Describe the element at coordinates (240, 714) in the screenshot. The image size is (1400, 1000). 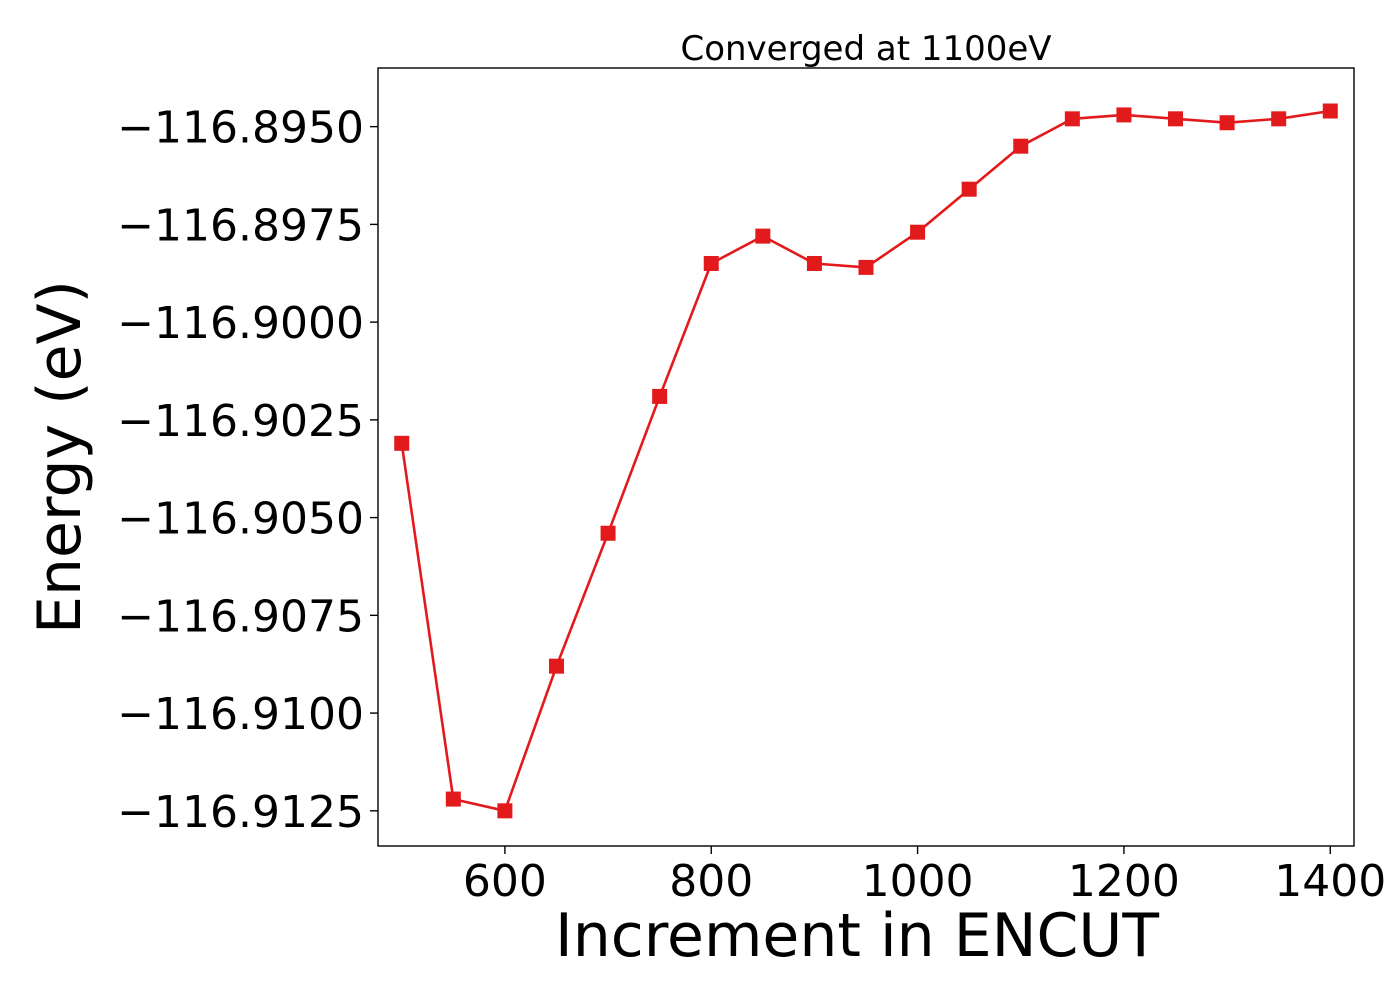
I see `y-tick-label: −116.9100` at that location.